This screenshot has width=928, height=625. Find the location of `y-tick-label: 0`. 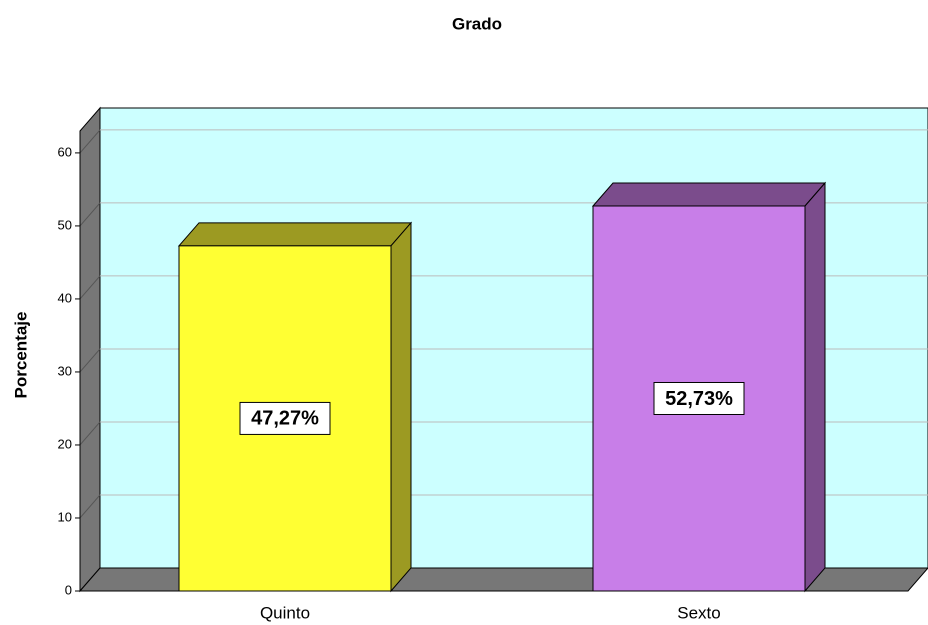

y-tick-label: 0 is located at coordinates (68, 589).